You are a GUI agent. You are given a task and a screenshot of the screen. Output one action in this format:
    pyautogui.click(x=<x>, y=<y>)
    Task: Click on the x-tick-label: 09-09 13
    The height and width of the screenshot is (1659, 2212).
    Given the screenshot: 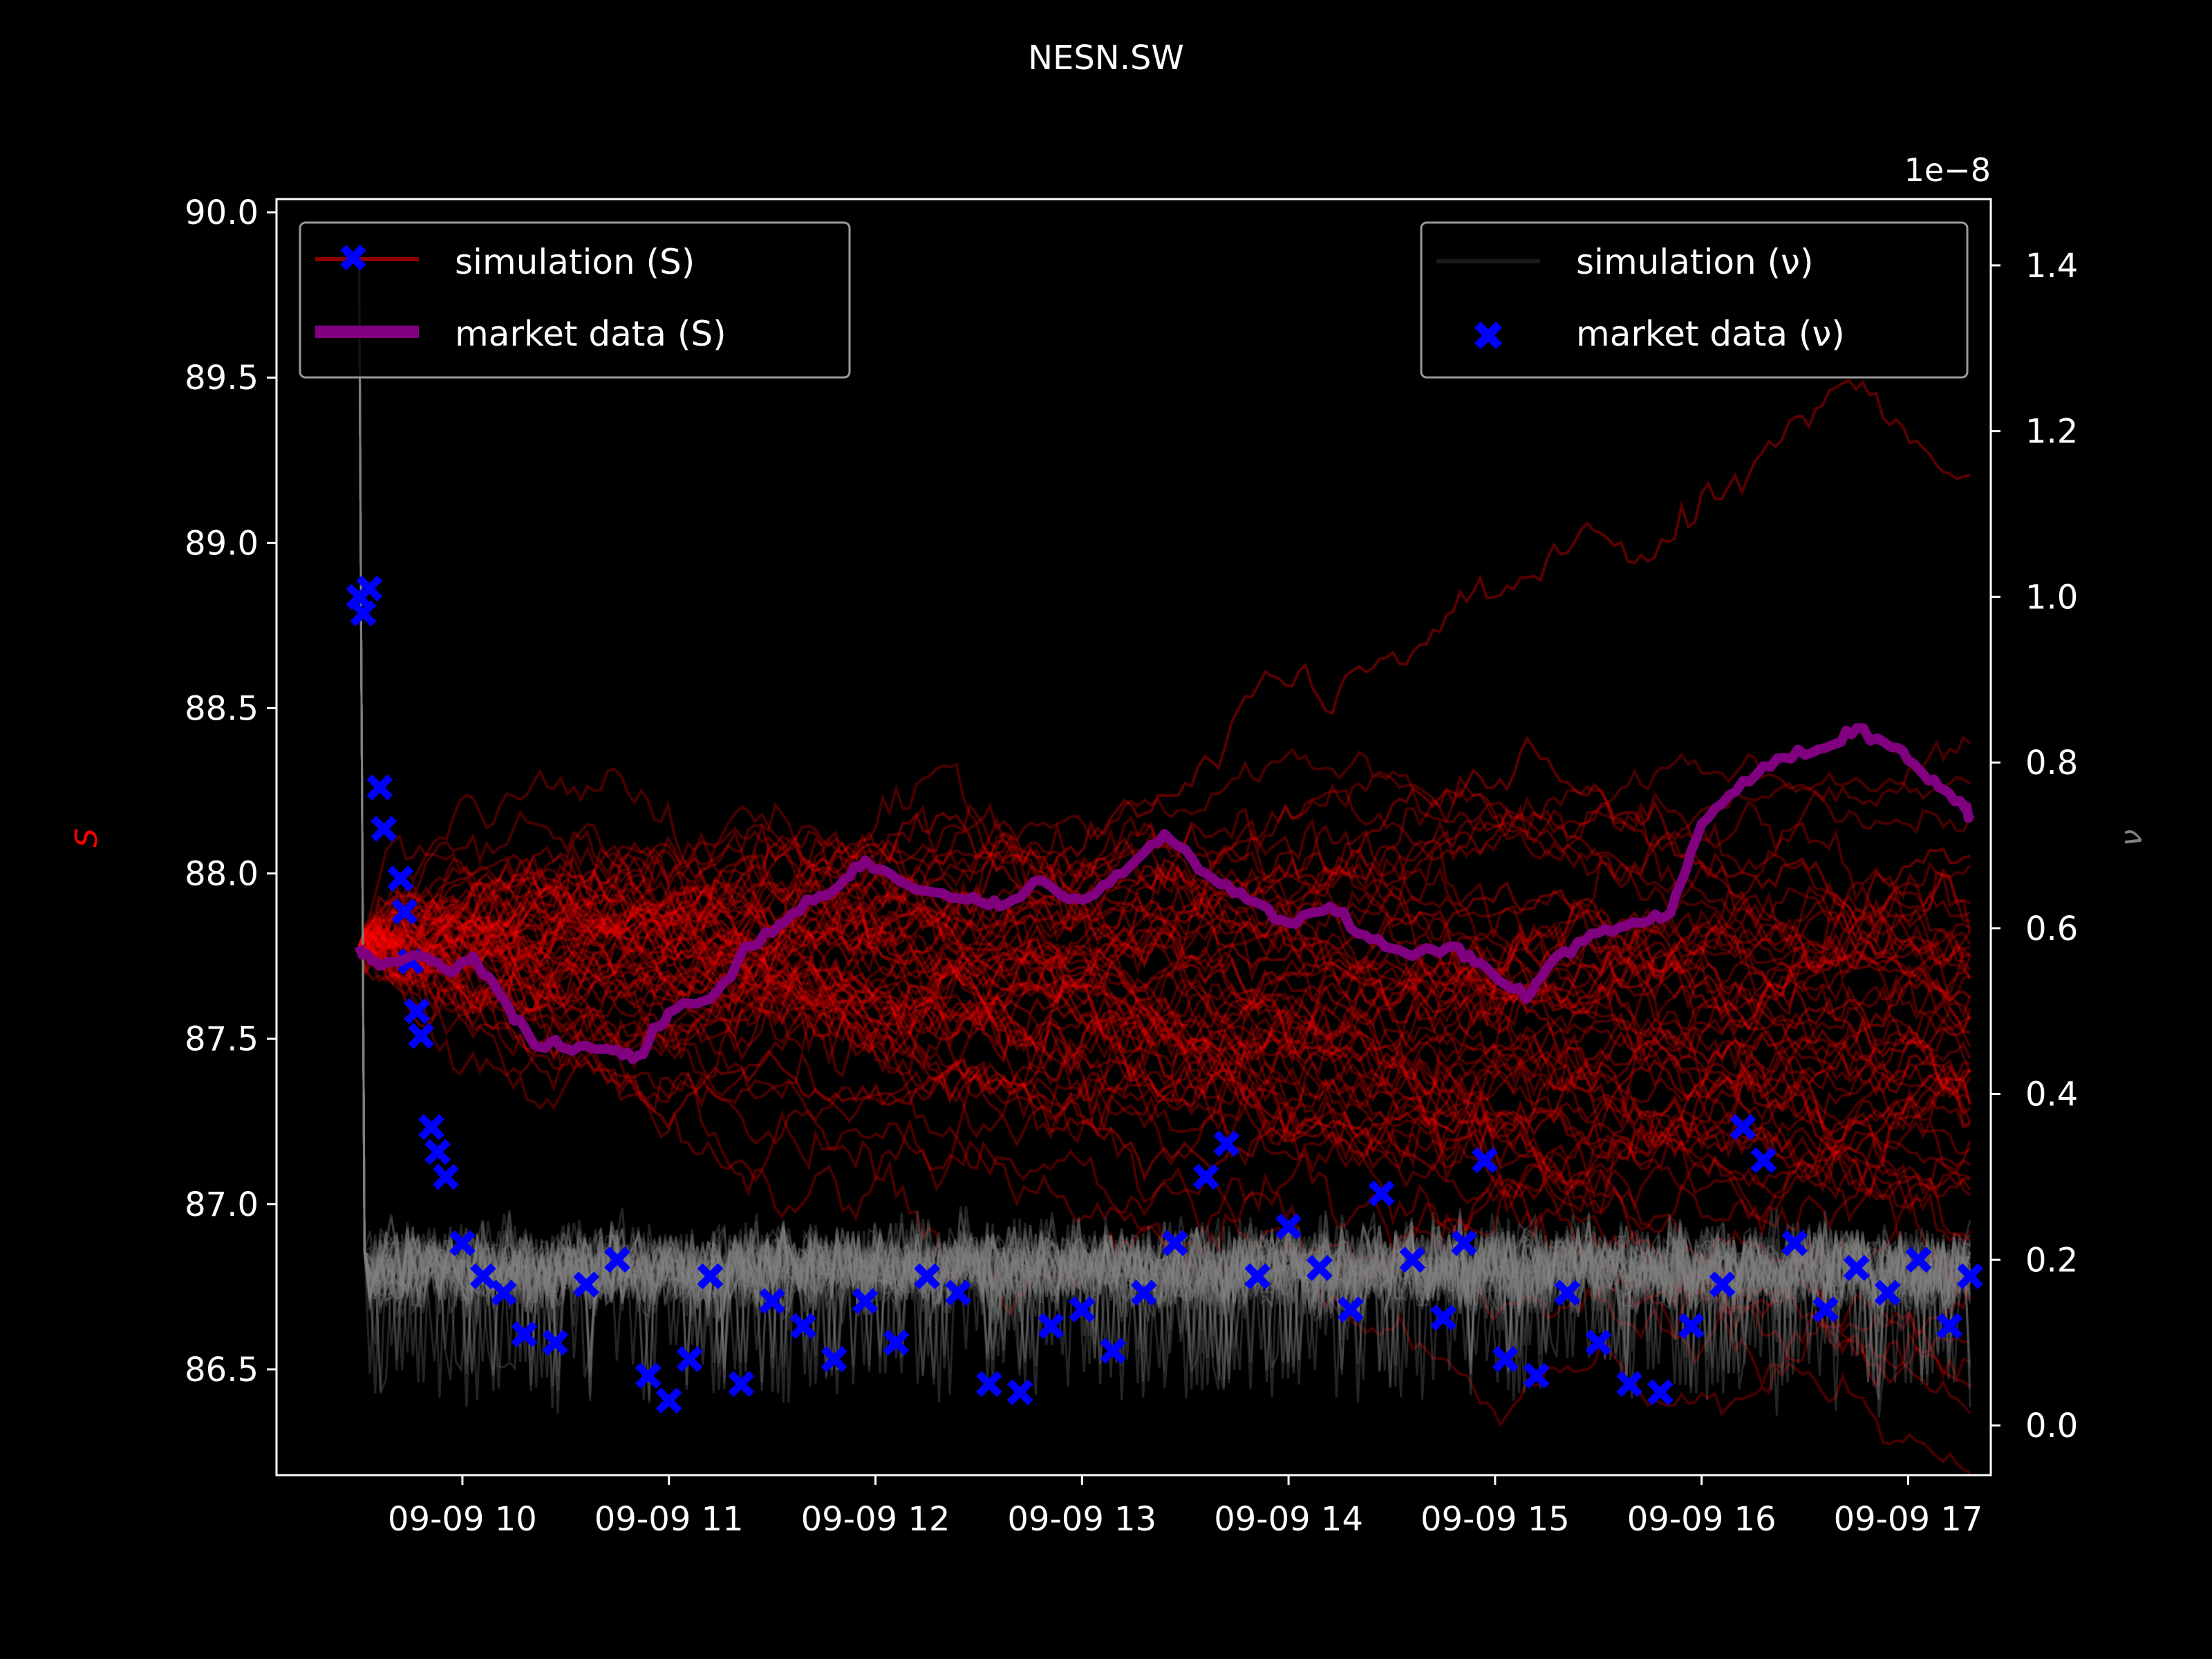 What is the action you would take?
    pyautogui.click(x=1081, y=1520)
    